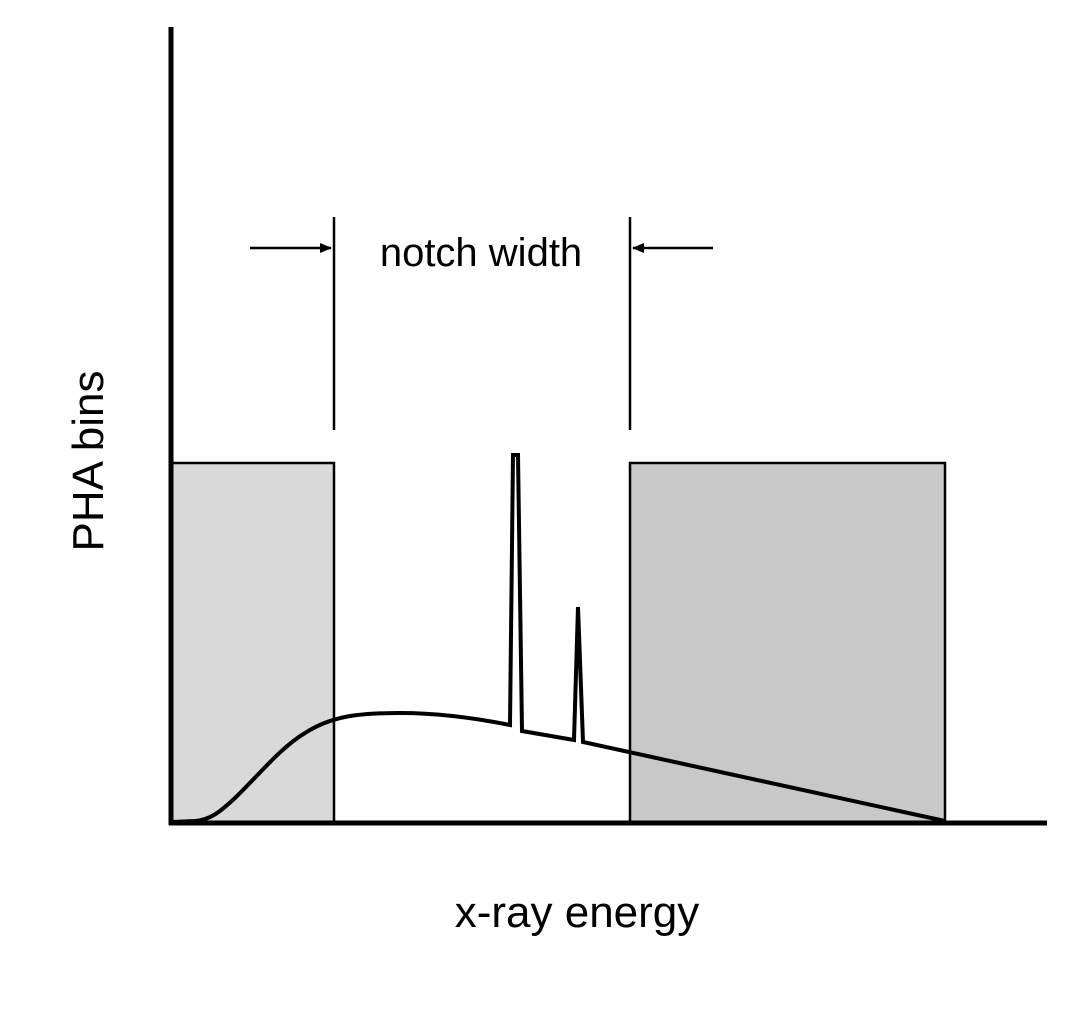  What do you see at coordinates (577, 912) in the screenshot?
I see `x-axis-label: x-ray energy` at bounding box center [577, 912].